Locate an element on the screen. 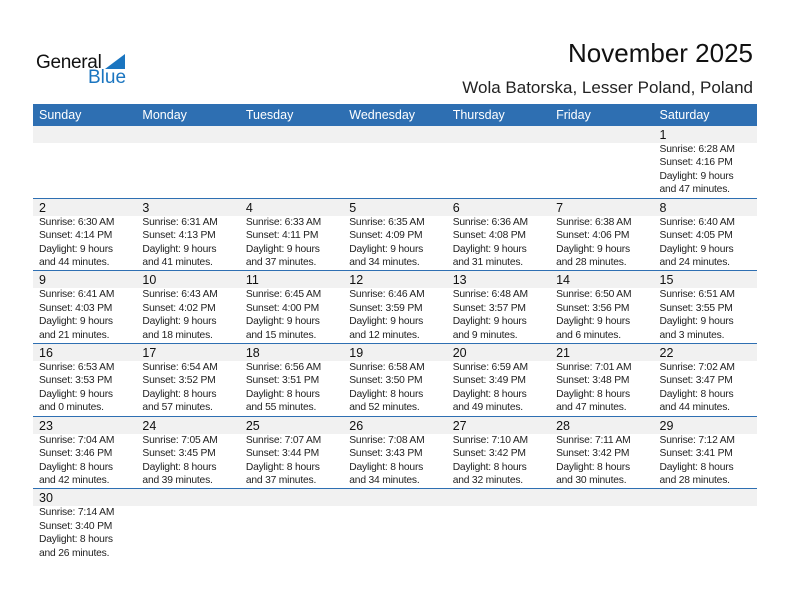  daylight-minutes-text: and 24 minutes. is located at coordinates (694, 262).